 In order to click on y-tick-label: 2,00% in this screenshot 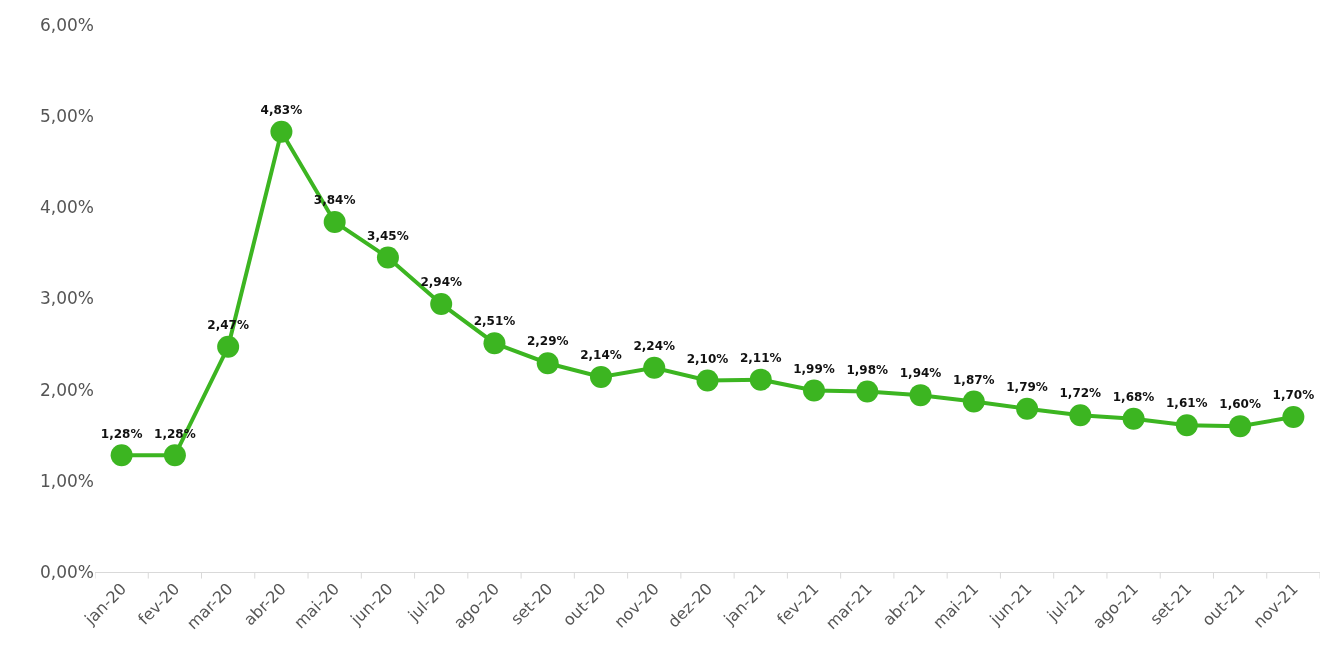, I will do `click(66, 389)`.